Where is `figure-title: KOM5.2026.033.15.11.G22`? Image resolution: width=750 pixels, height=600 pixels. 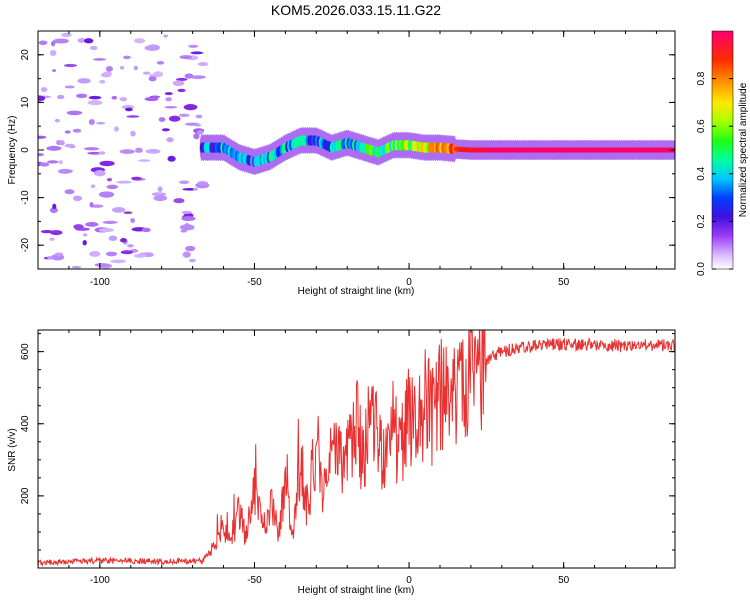
figure-title: KOM5.2026.033.15.11.G22 is located at coordinates (356, 10).